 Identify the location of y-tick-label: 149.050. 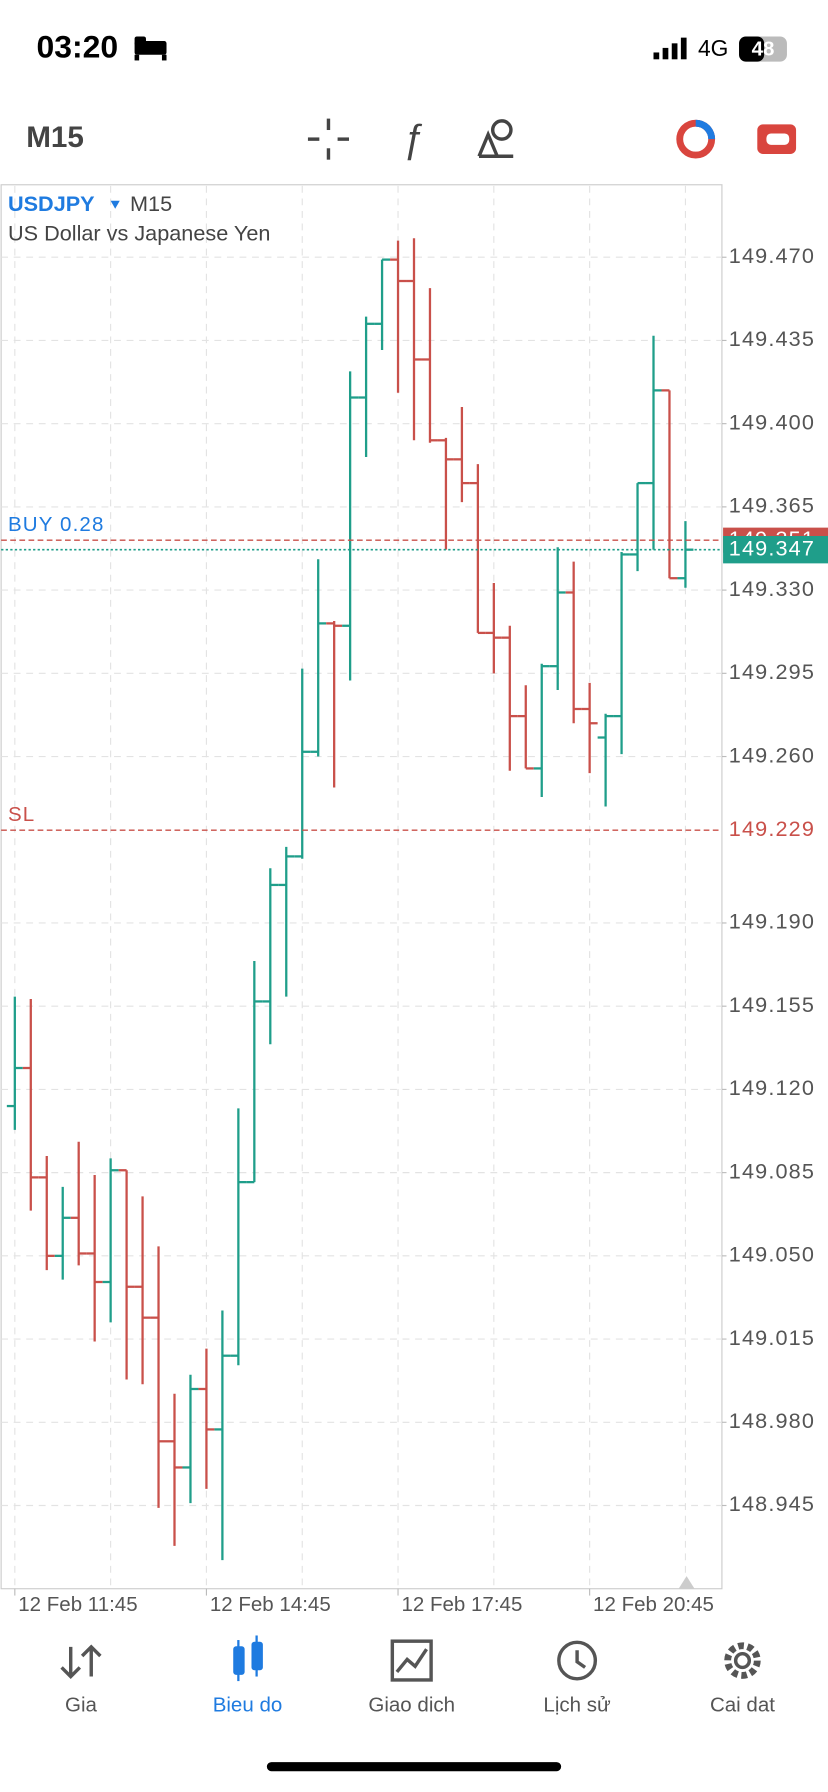
(772, 1254).